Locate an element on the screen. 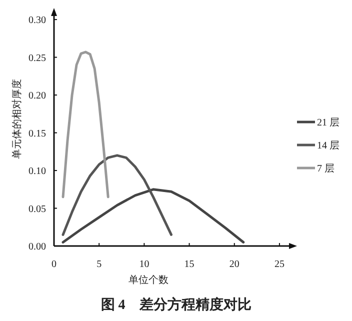  legend-label: 21 层 is located at coordinates (328, 123).